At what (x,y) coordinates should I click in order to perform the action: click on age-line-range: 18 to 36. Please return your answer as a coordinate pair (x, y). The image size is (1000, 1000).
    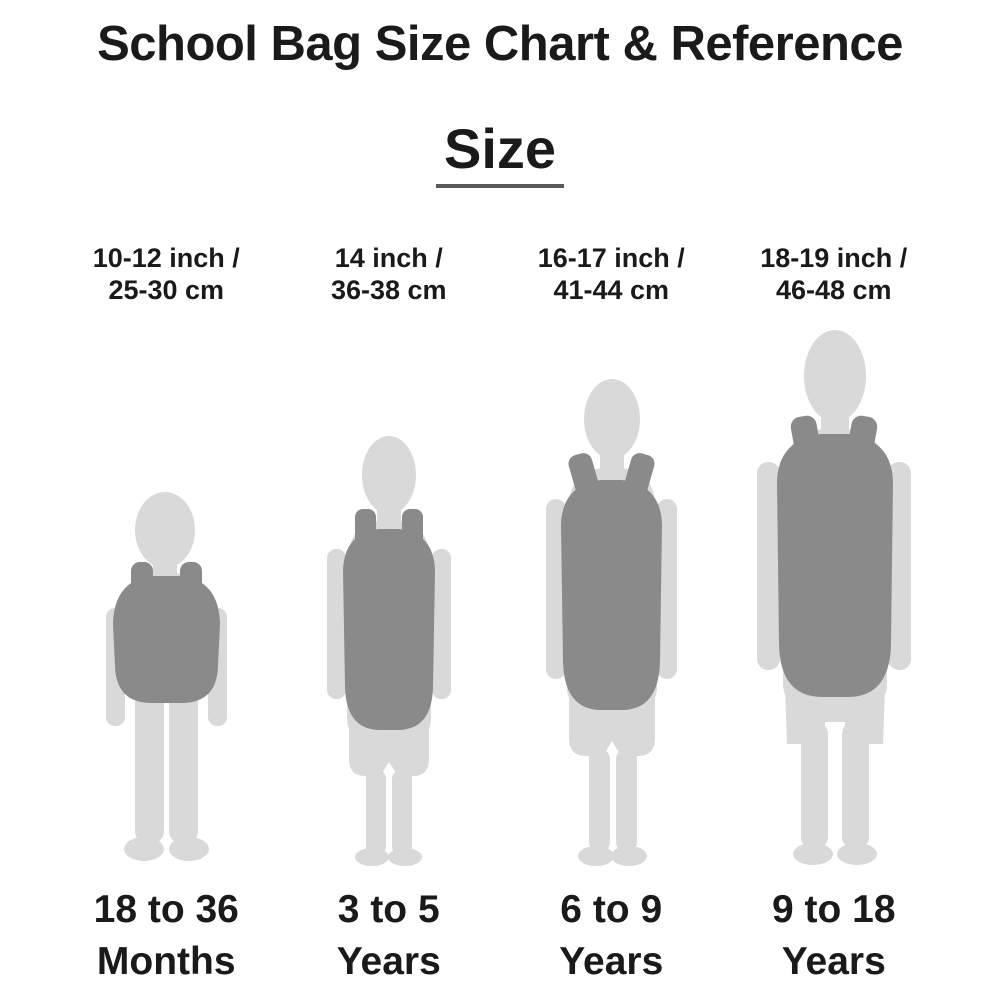
    Looking at the image, I should click on (166, 910).